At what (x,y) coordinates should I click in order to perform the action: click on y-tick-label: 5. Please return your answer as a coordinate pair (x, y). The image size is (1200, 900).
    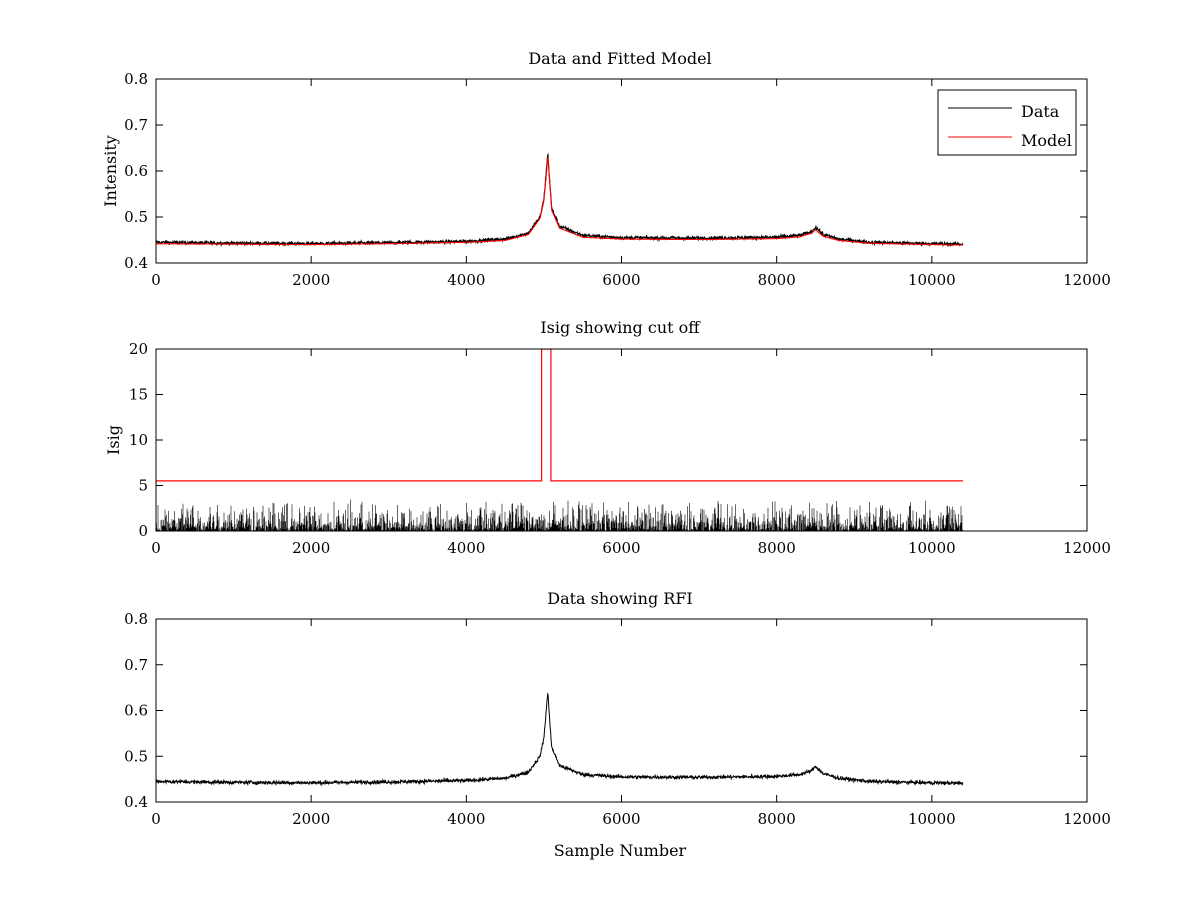
    Looking at the image, I should click on (143, 486).